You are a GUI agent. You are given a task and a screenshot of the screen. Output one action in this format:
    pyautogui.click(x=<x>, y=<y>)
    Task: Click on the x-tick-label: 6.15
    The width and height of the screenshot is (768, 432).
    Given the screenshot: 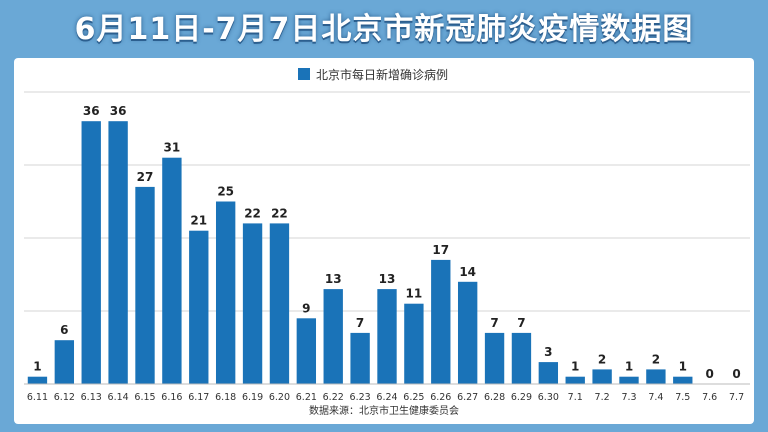 What is the action you would take?
    pyautogui.click(x=144, y=397)
    